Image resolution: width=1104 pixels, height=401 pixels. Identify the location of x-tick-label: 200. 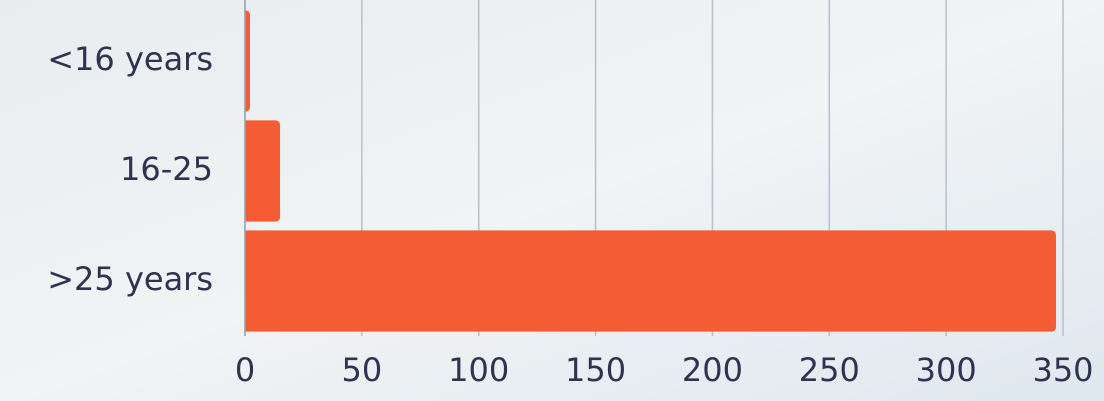
(712, 370).